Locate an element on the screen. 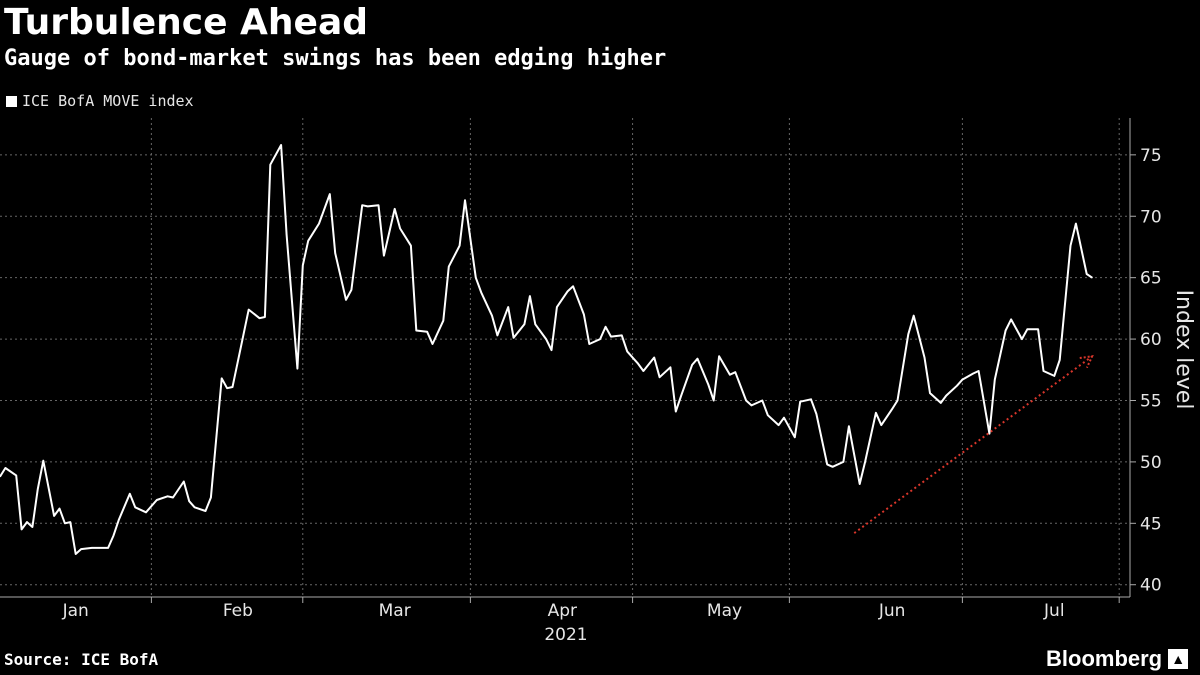  x-tick-label: Mar is located at coordinates (395, 611).